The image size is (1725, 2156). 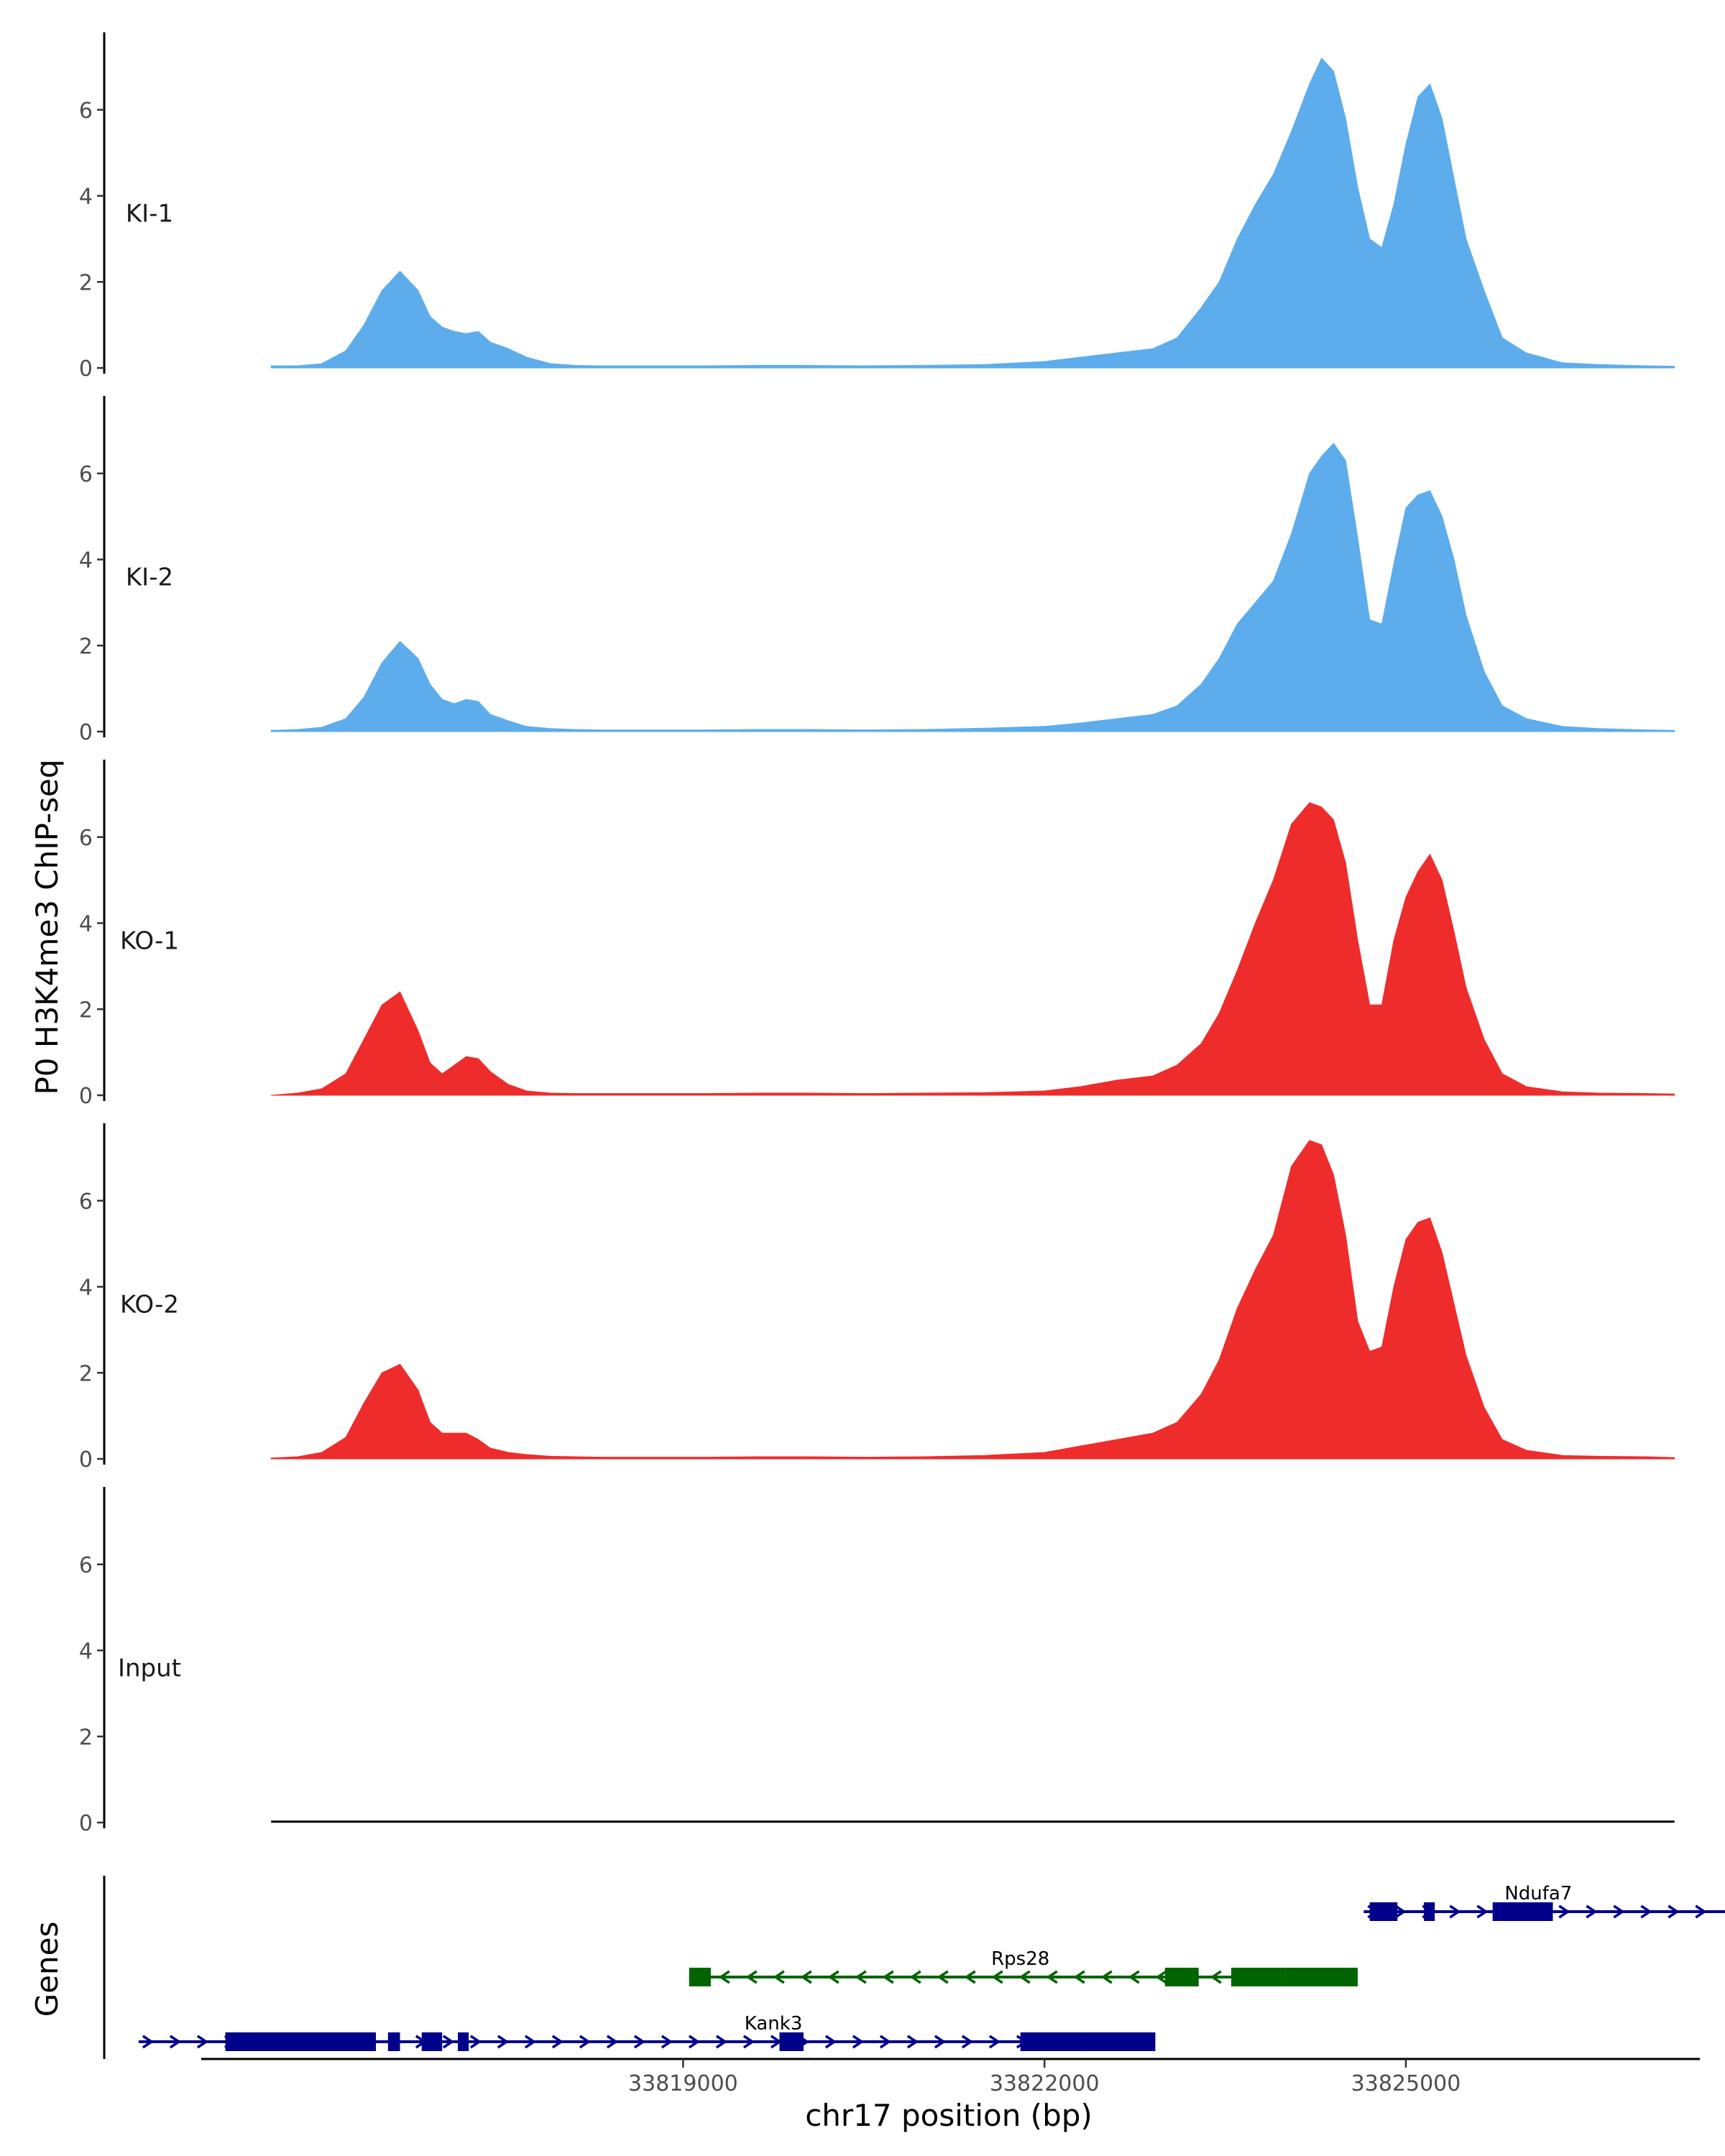 I want to click on track-input: 0 2 4 6 Input, so click(x=877, y=1661).